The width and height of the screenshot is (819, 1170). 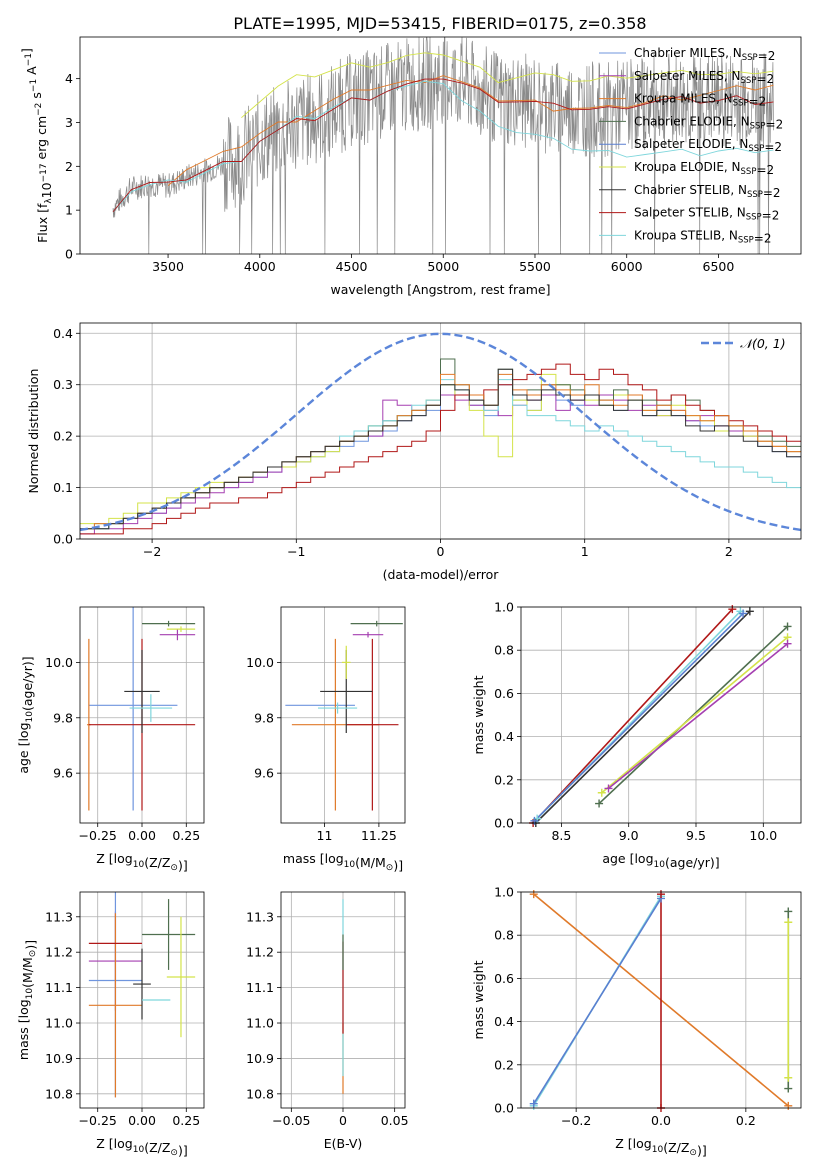 I want to click on x-tick-label: 0, so click(x=343, y=1120).